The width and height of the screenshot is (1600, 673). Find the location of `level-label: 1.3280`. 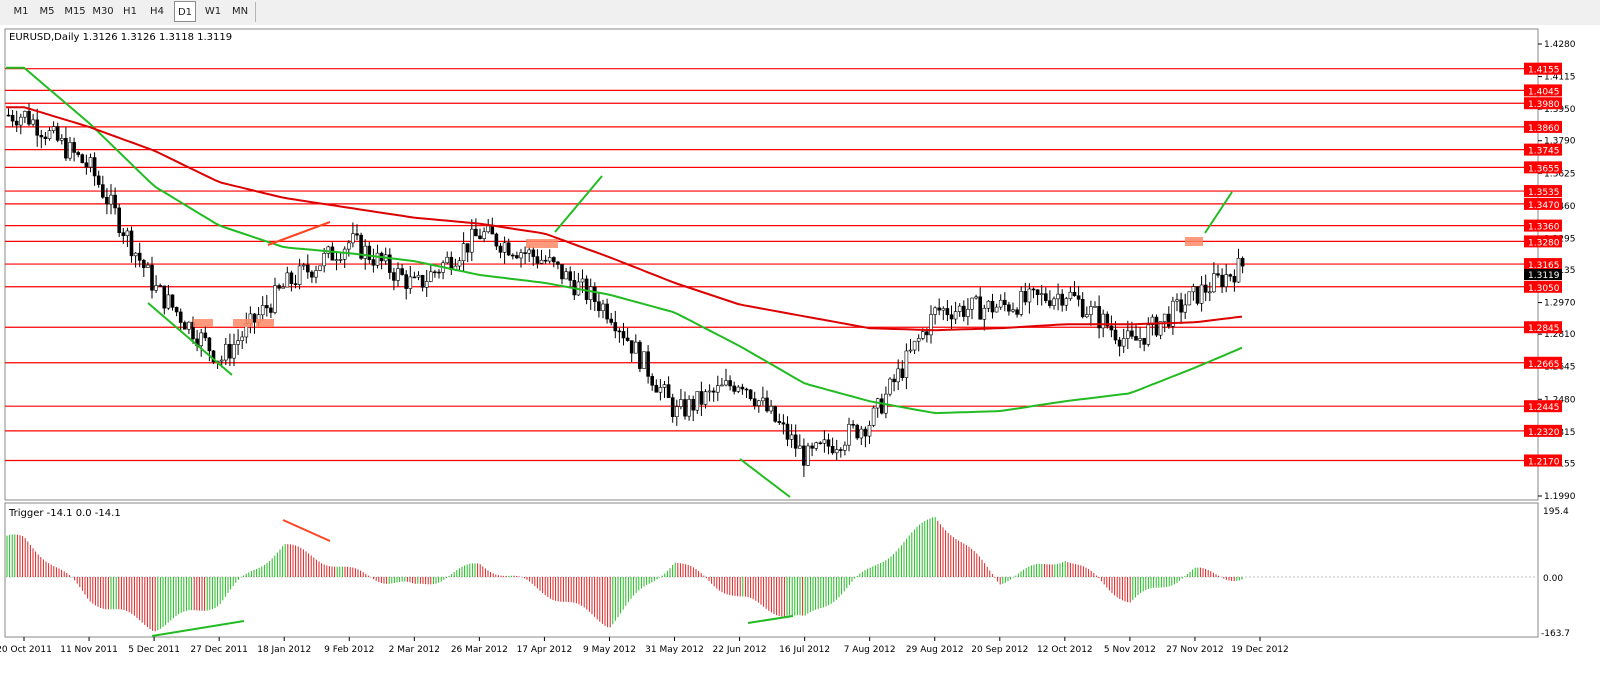

level-label: 1.3280 is located at coordinates (1544, 243).